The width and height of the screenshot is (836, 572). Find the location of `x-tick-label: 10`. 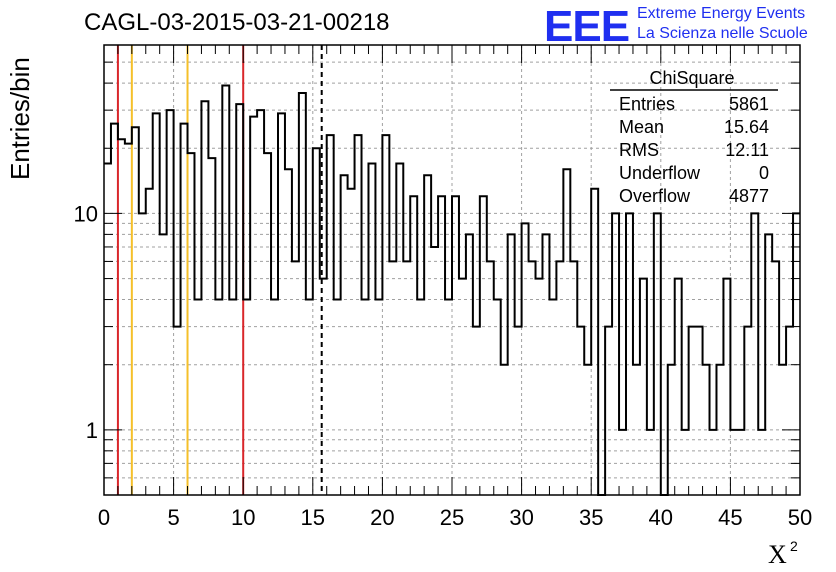

x-tick-label: 10 is located at coordinates (243, 517).